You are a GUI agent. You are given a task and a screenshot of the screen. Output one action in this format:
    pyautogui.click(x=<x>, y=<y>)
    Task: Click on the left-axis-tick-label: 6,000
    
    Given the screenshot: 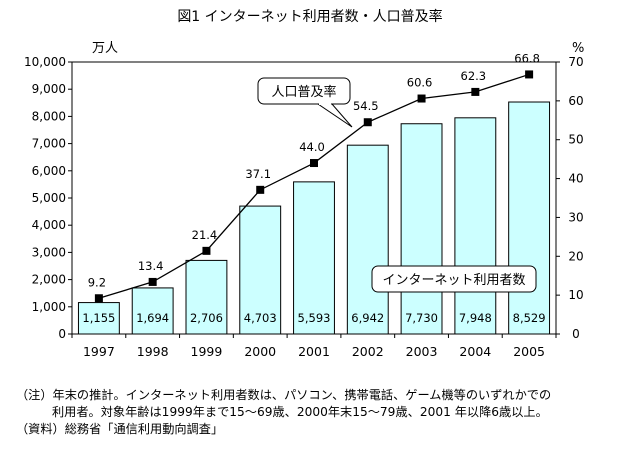 What is the action you would take?
    pyautogui.click(x=49, y=171)
    